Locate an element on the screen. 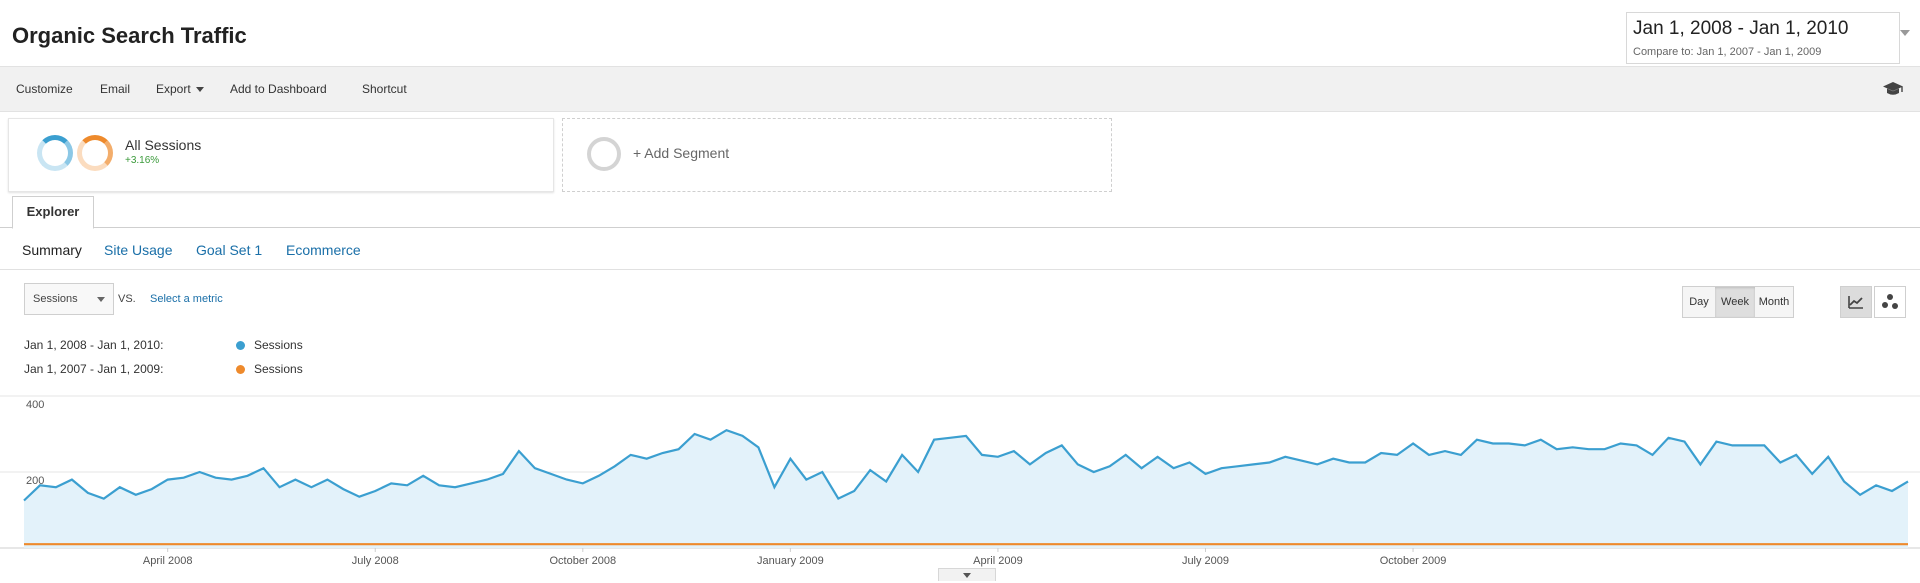  subtab-divider is located at coordinates (960, 269).